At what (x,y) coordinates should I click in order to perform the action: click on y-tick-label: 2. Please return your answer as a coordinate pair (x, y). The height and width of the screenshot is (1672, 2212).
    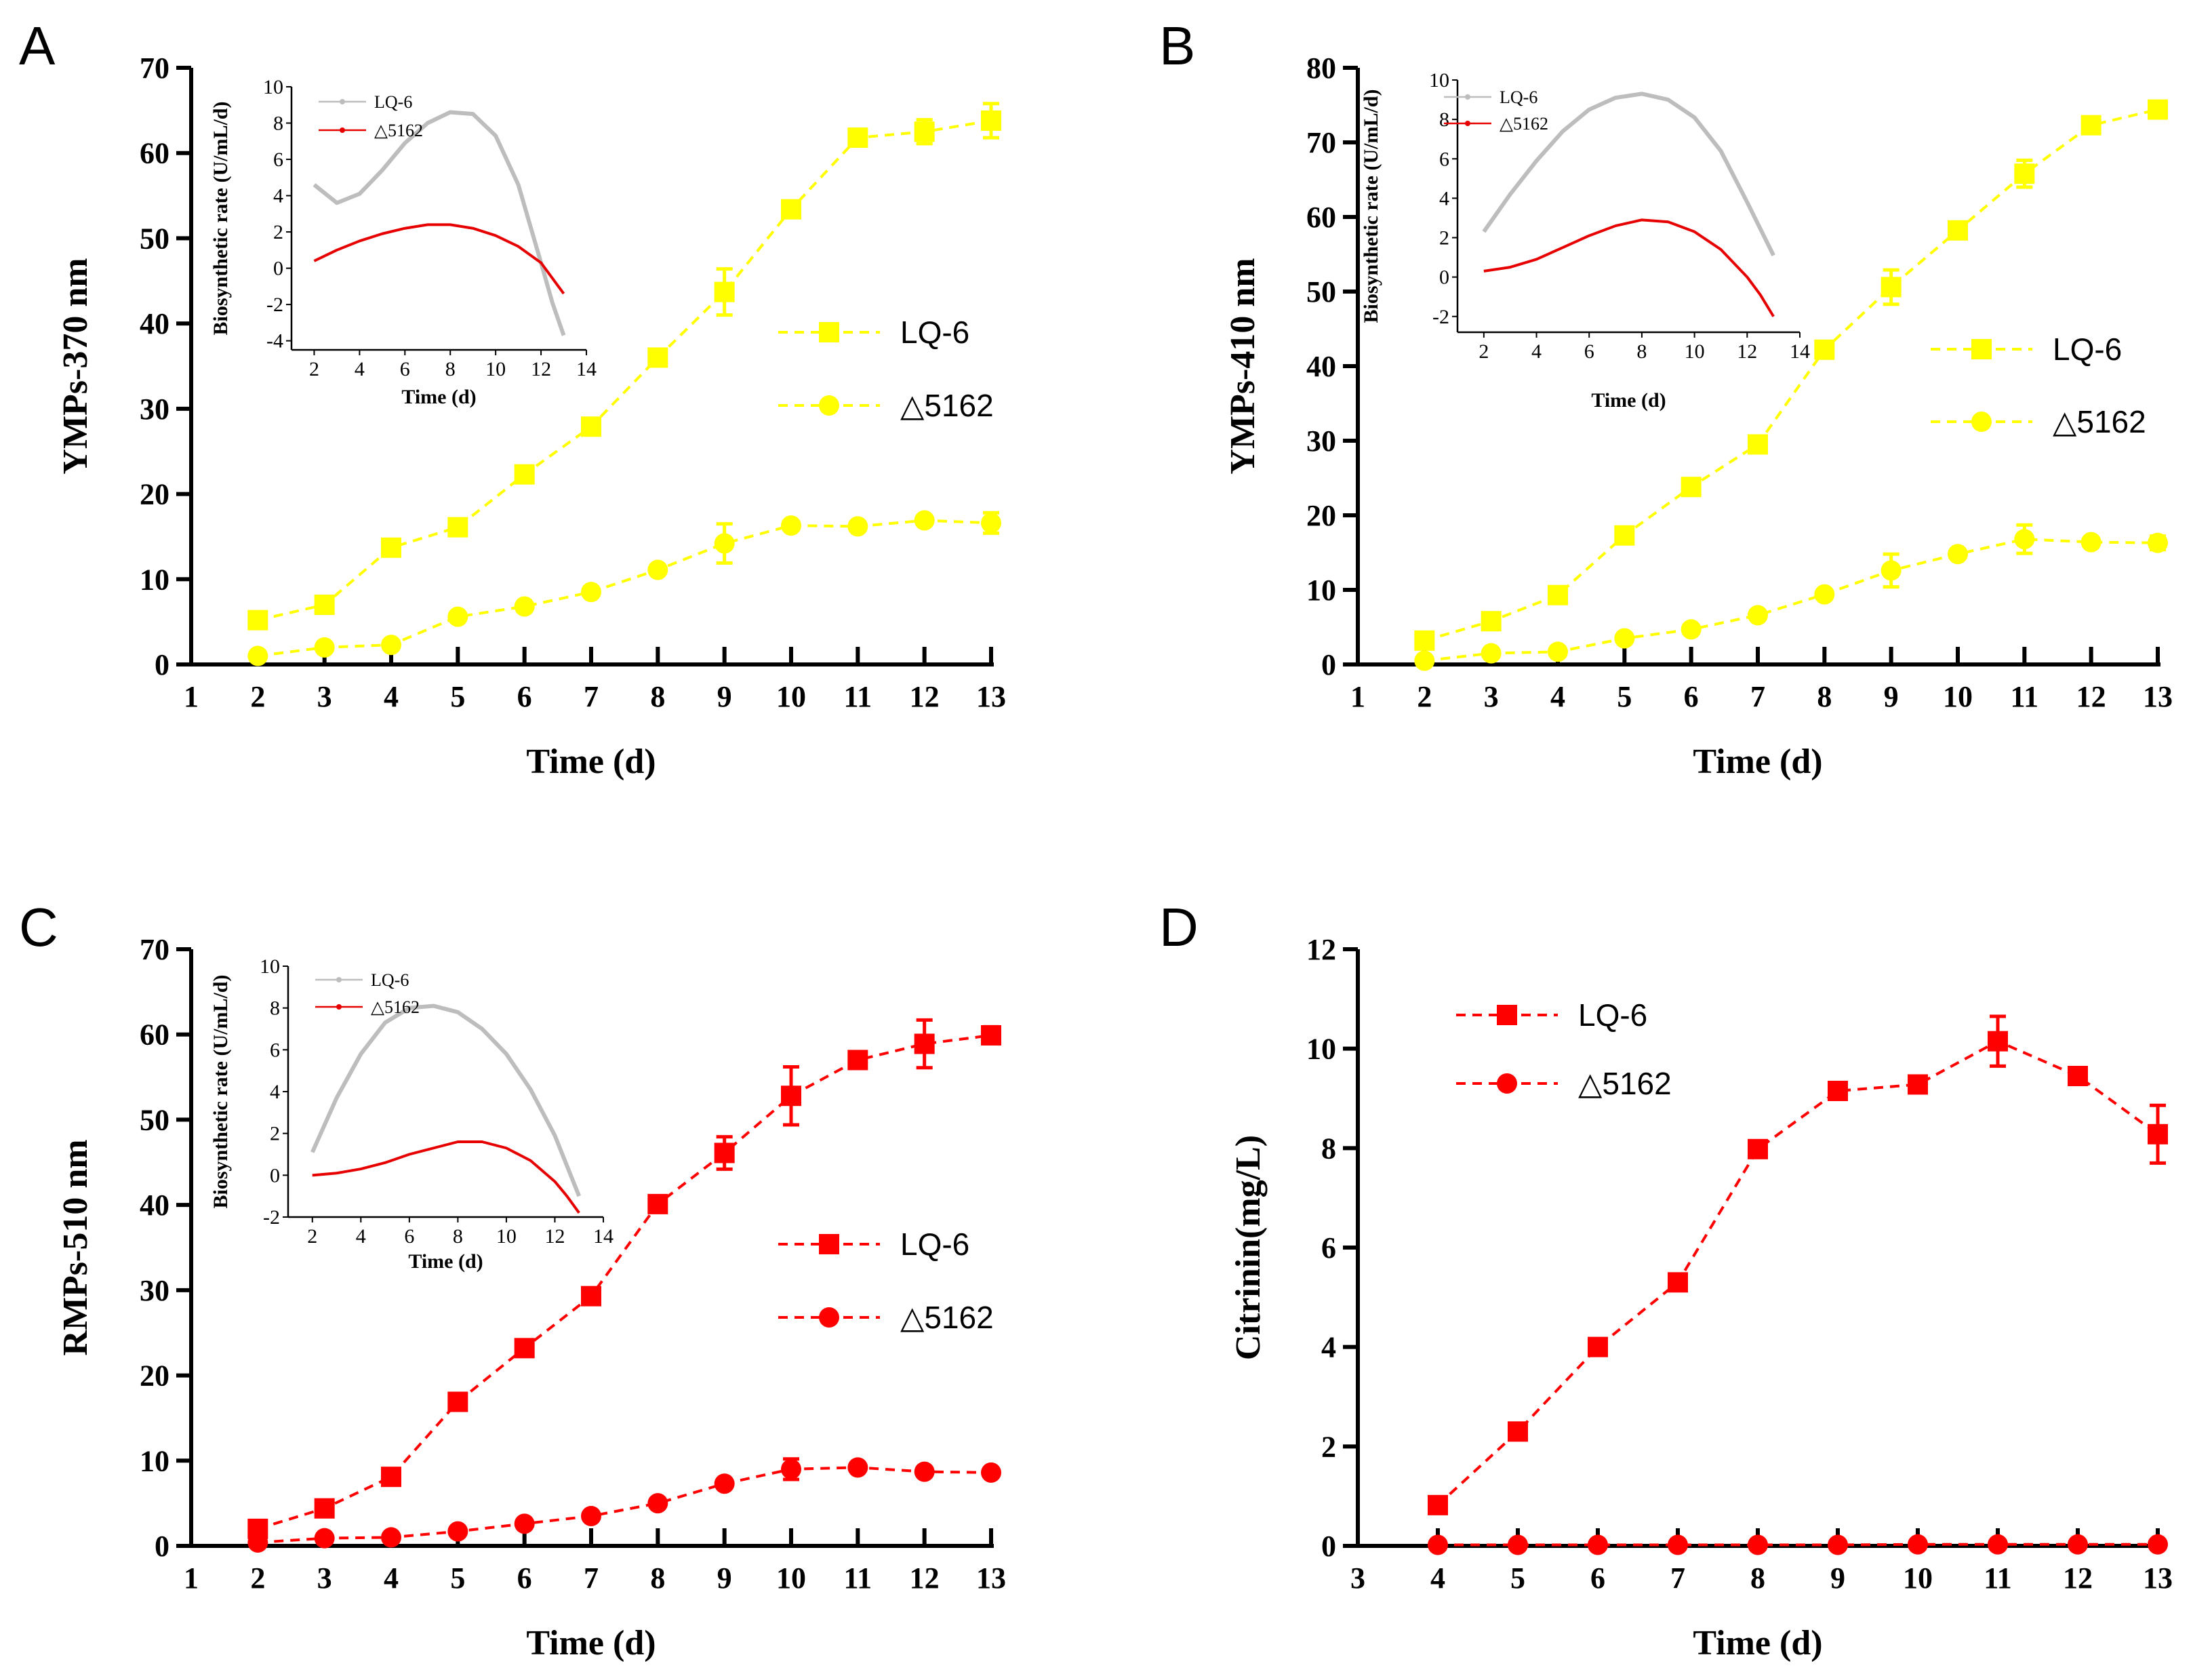
    Looking at the image, I should click on (1328, 1446).